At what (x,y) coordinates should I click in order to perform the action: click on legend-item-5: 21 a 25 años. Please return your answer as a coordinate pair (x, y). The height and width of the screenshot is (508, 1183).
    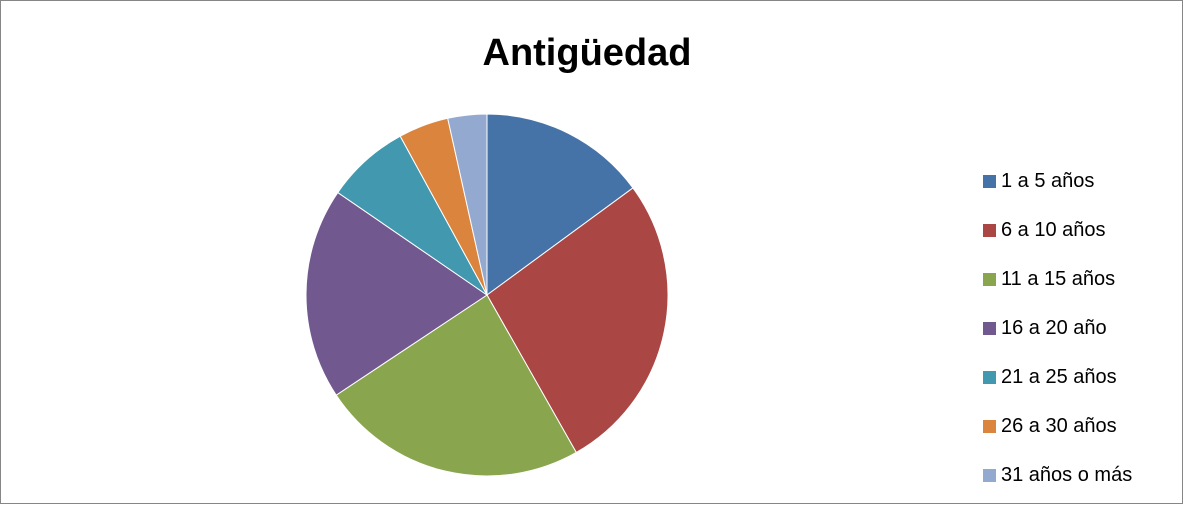
    Looking at the image, I should click on (1057, 385).